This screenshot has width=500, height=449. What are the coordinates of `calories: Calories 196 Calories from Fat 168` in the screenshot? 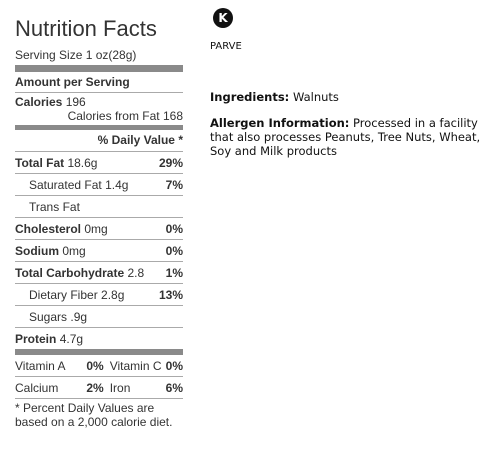 It's located at (99, 111).